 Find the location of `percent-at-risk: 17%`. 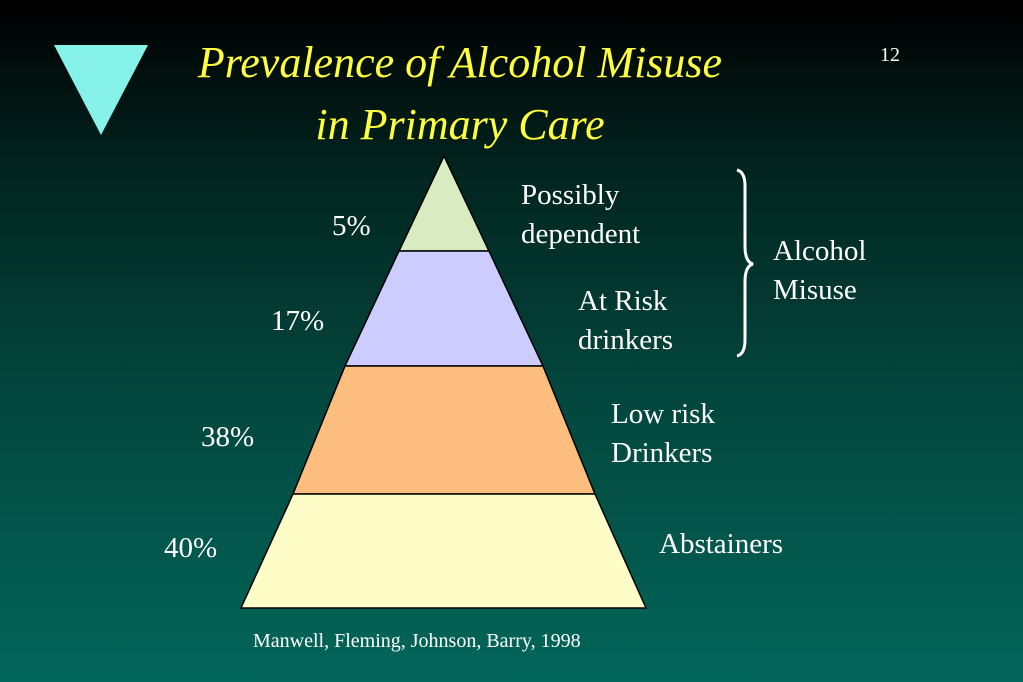

percent-at-risk: 17% is located at coordinates (298, 321).